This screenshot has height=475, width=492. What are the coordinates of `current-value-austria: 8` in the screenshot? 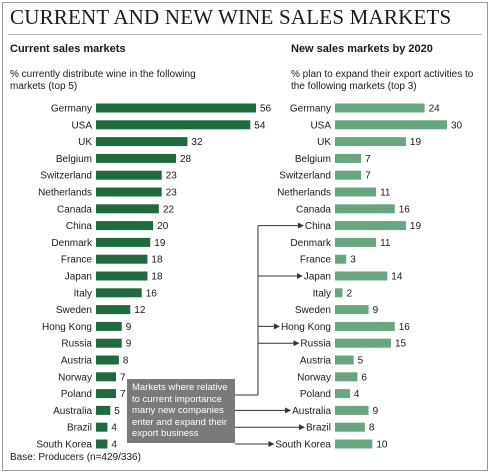 It's located at (126, 361).